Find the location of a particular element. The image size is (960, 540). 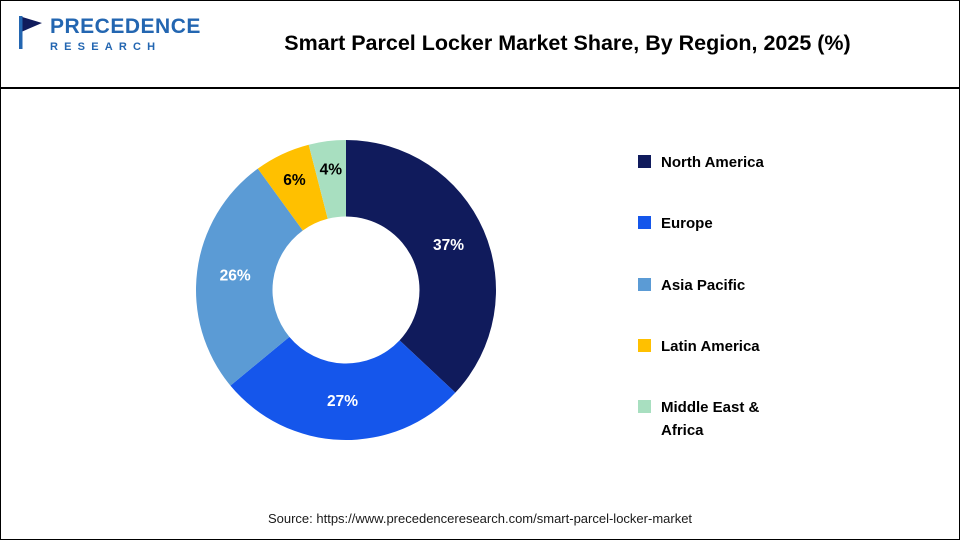

logo-brand-name: PRECEDENCE is located at coordinates (125, 26).